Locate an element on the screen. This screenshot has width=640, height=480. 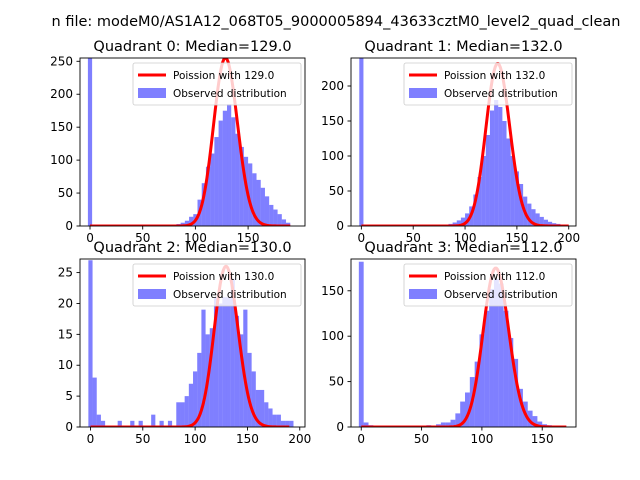
legend-bar-swatch is located at coordinates (152, 93).